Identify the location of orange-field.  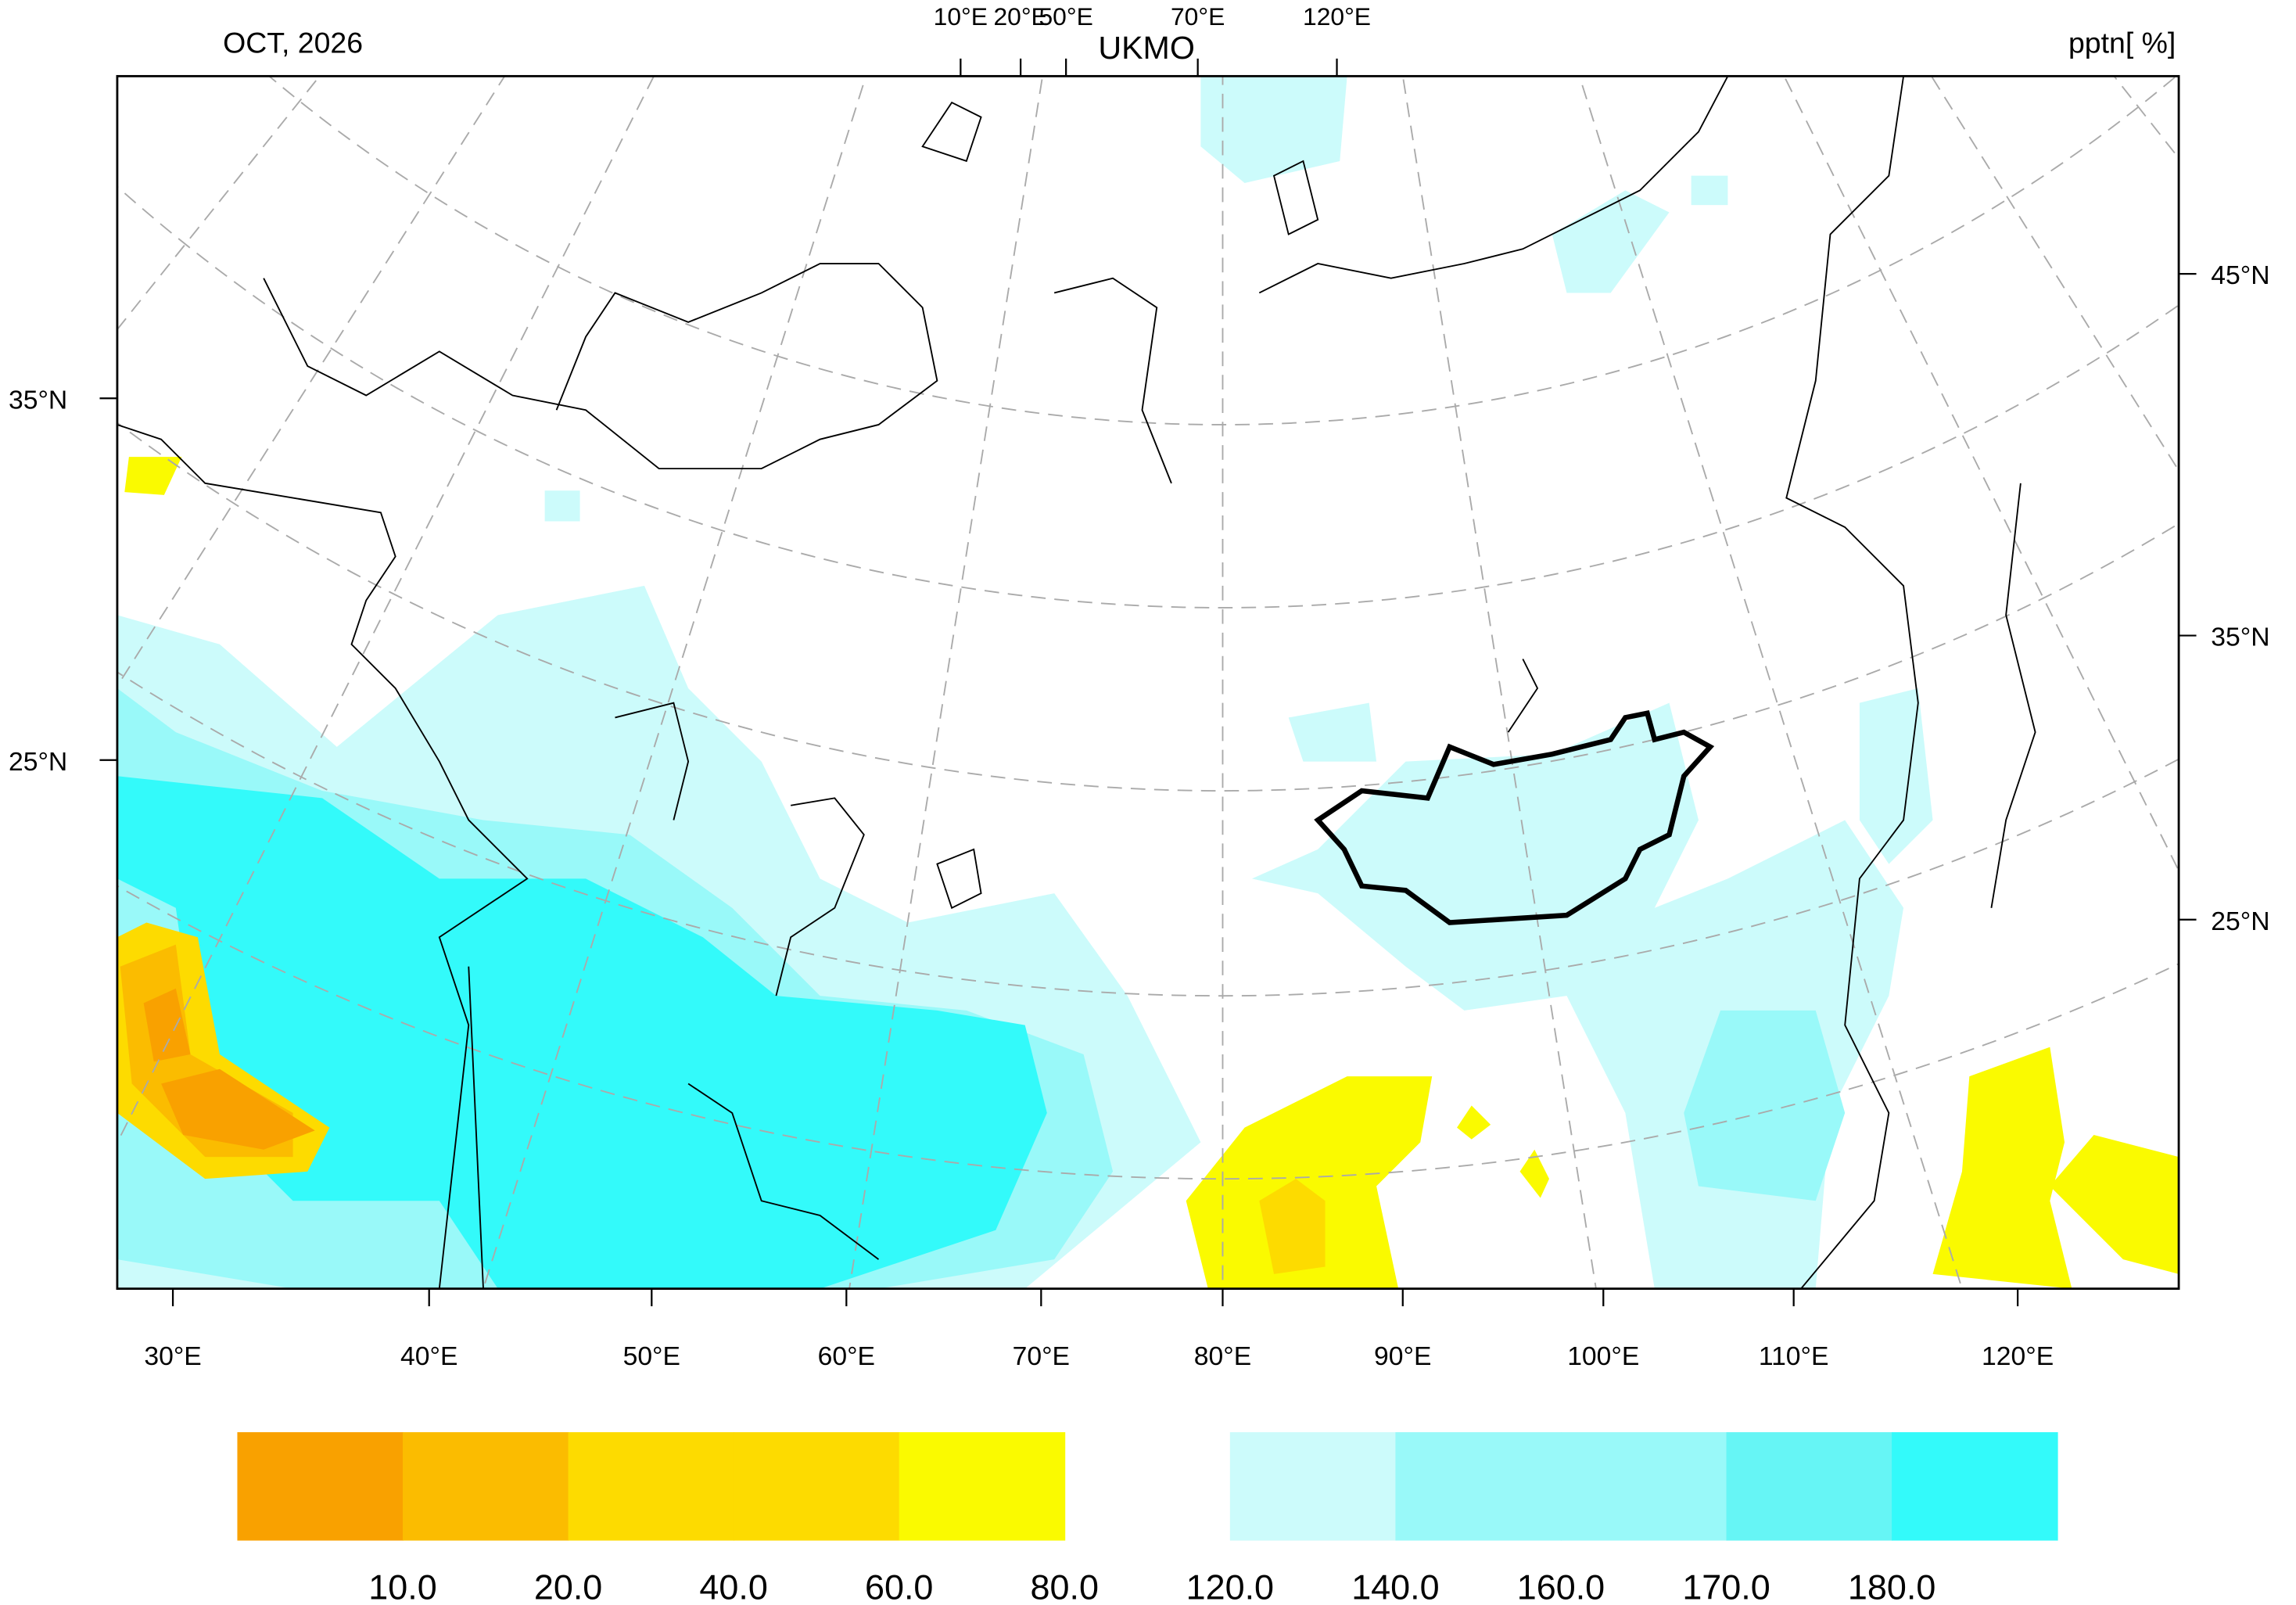
(223, 819).